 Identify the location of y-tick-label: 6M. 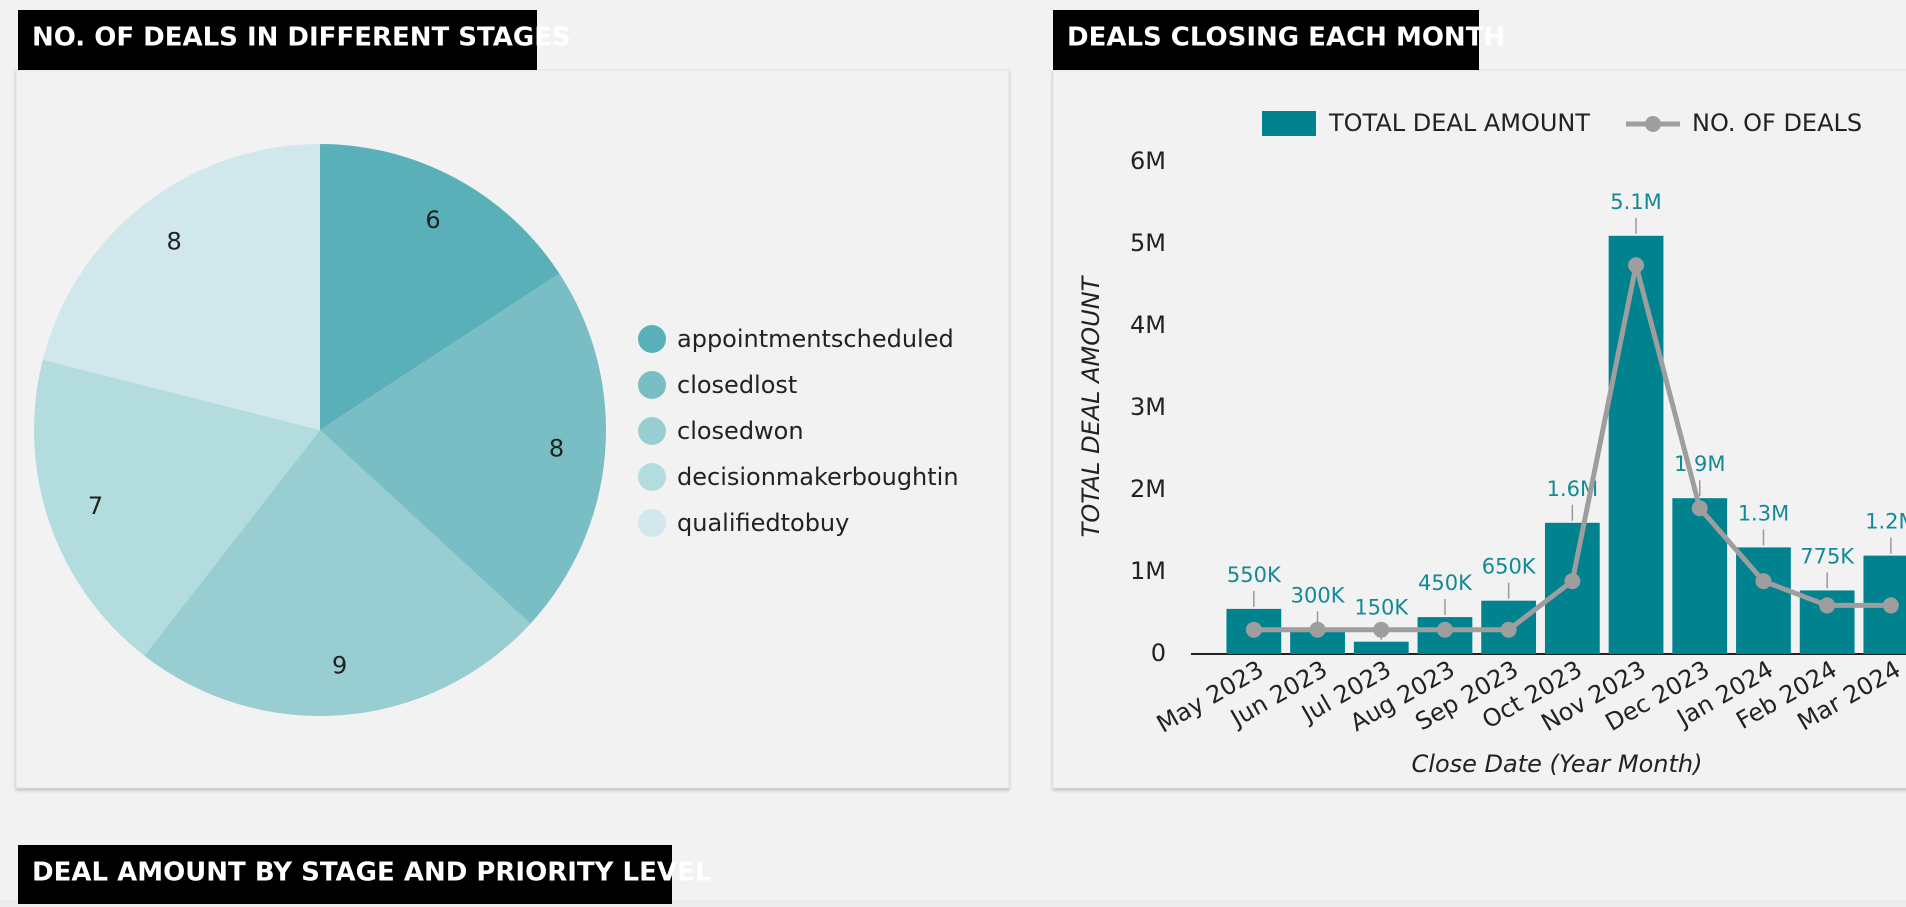
(1148, 161).